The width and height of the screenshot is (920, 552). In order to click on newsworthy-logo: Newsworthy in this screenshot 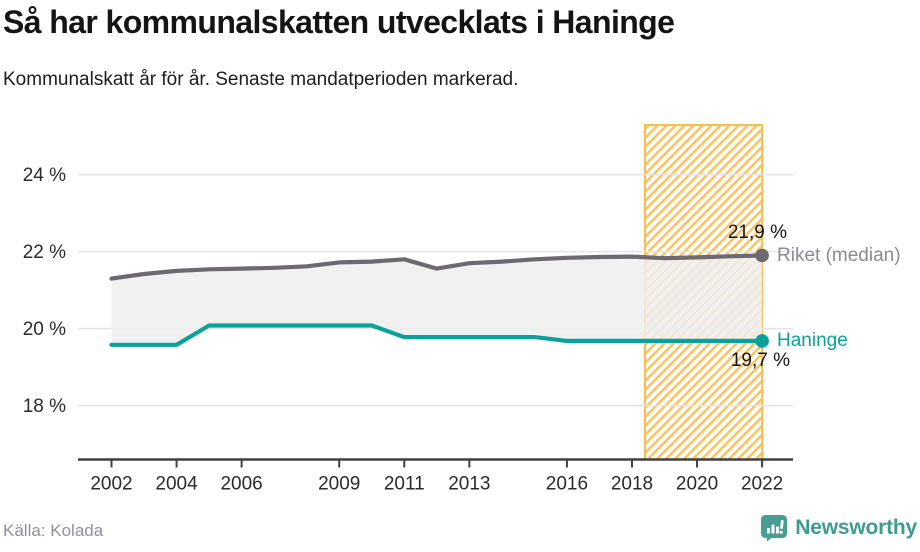, I will do `click(838, 528)`.